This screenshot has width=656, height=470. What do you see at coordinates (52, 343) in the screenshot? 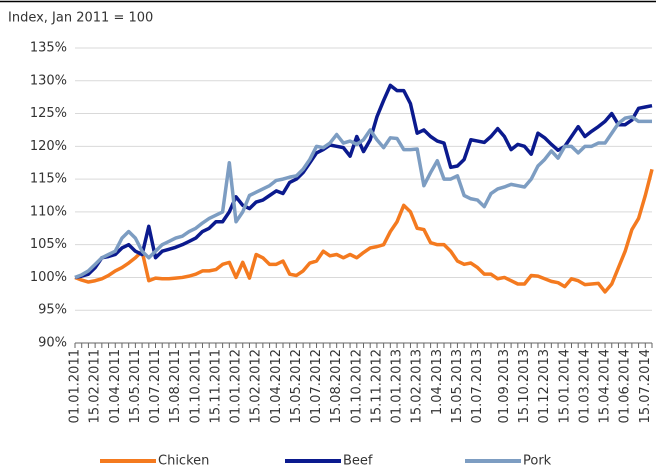
I see `y-tick-label: 90%` at bounding box center [52, 343].